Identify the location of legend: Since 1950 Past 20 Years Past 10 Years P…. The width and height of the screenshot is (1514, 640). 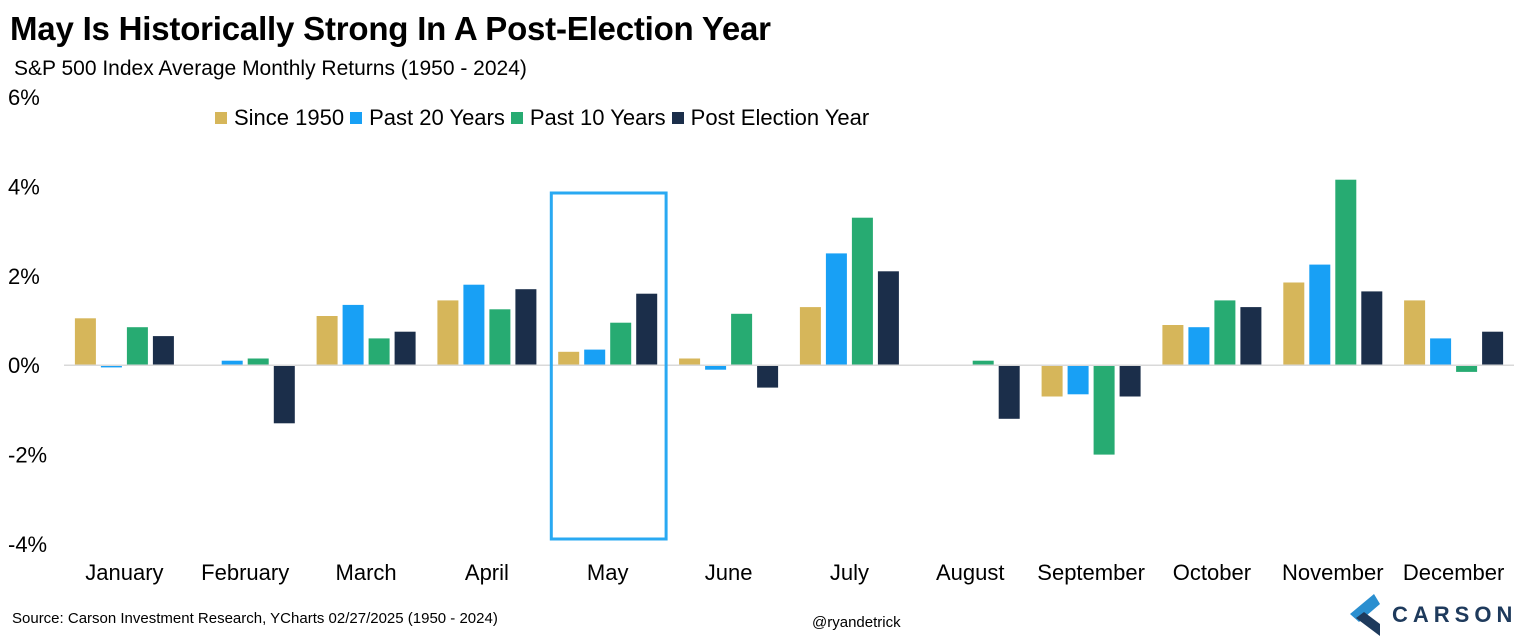
(545, 118).